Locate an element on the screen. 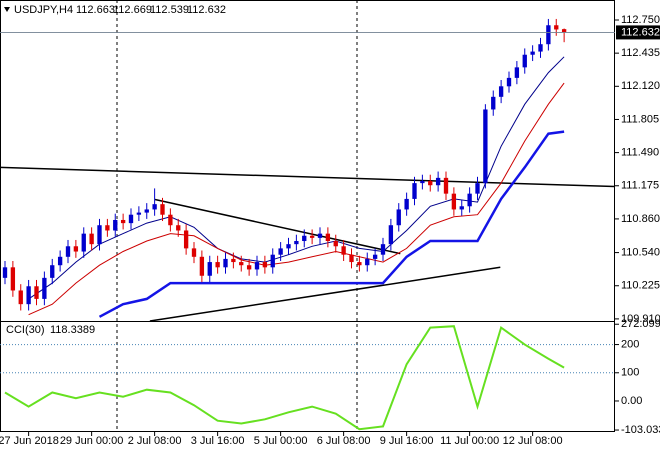 The image size is (660, 450). x-tick-label: 6 Jul 08:00 is located at coordinates (344, 441).